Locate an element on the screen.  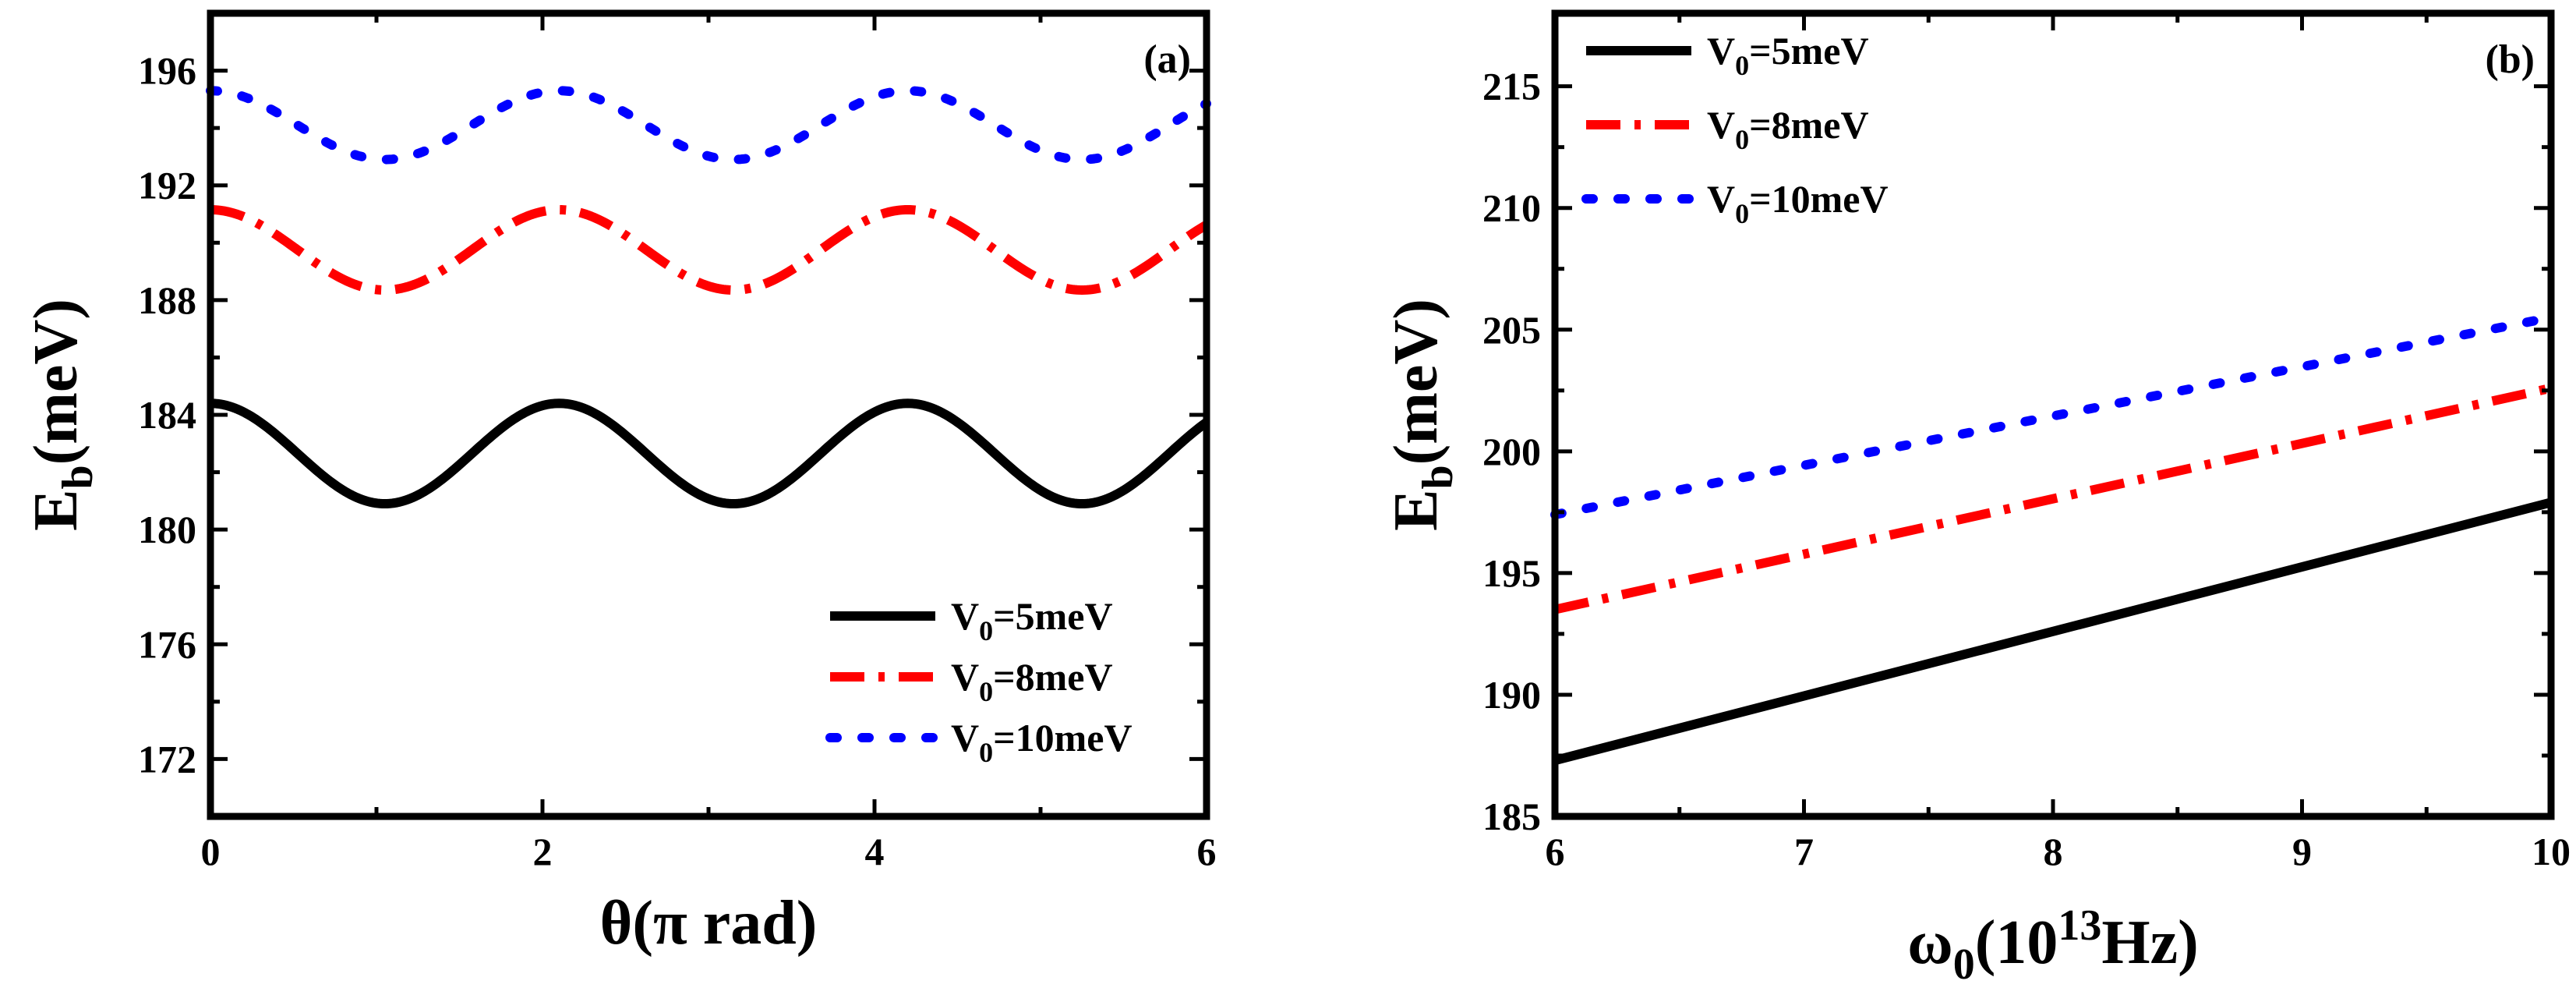
panel-a-legend-label-rest-2: =10meV is located at coordinates (1062, 737).